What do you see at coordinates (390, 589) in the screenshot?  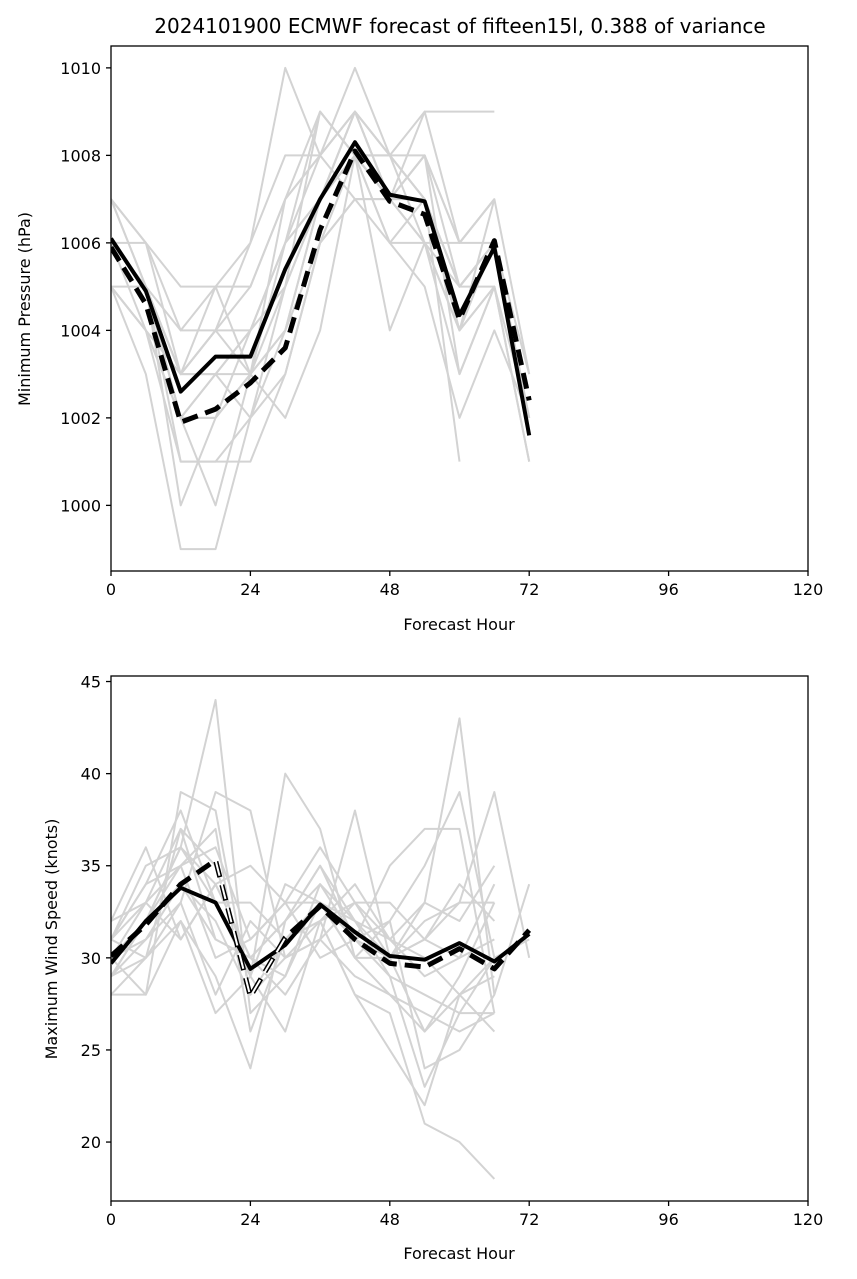 I see `pressure-x-tick-label-2: 48` at bounding box center [390, 589].